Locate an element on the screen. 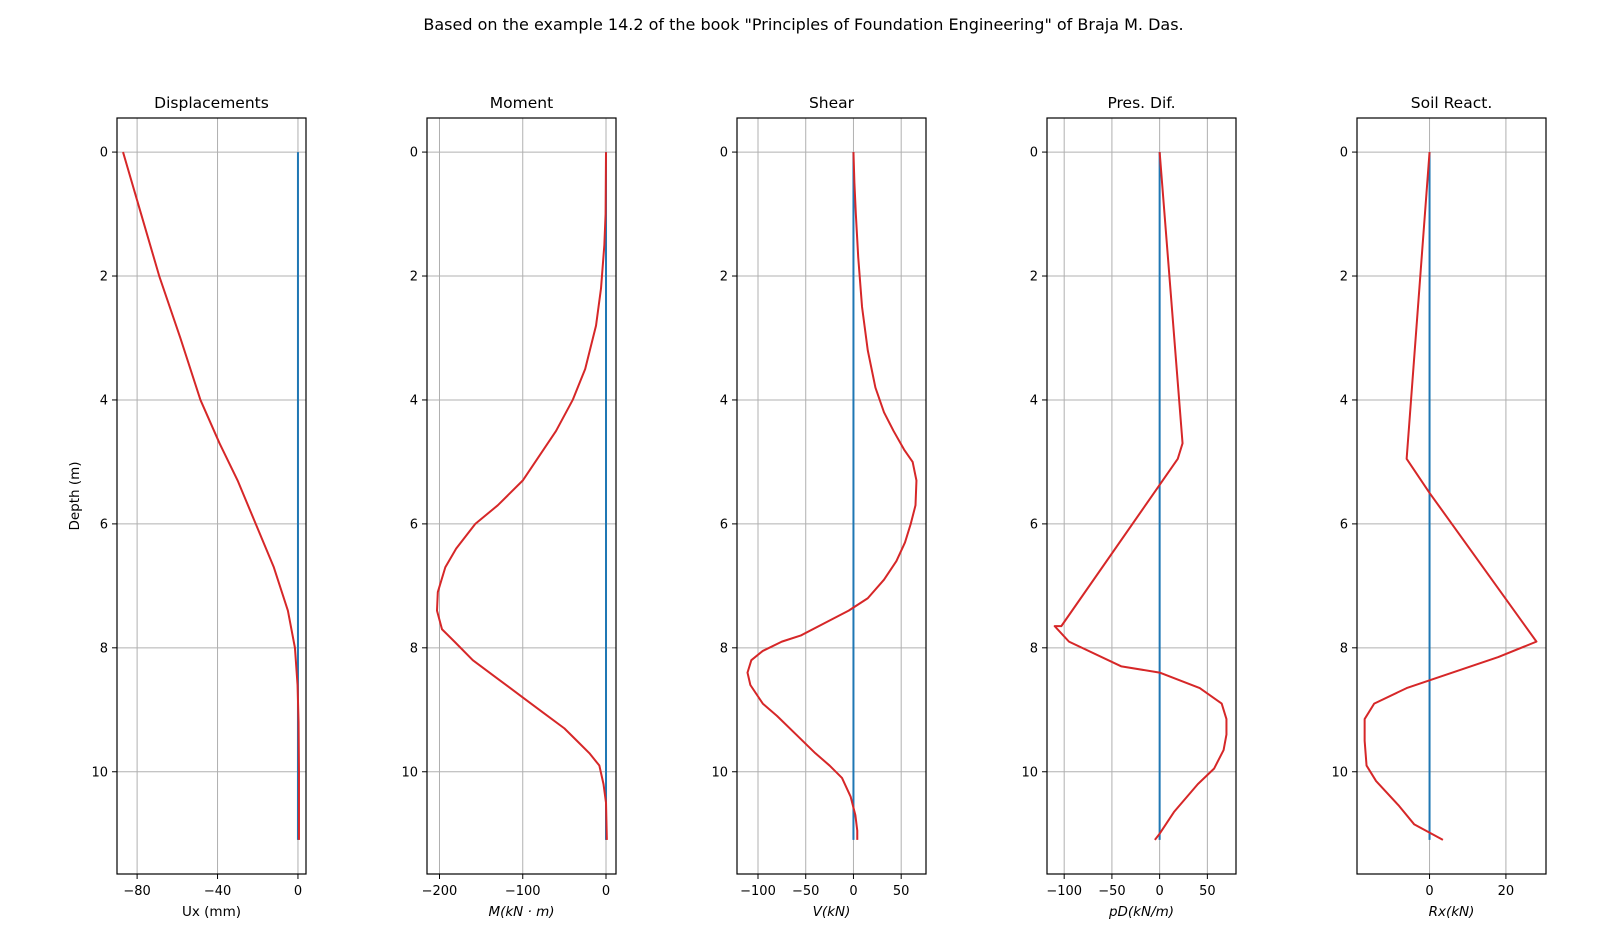 The image size is (1607, 933). x-axis-label: V(kN) is located at coordinates (832, 912).